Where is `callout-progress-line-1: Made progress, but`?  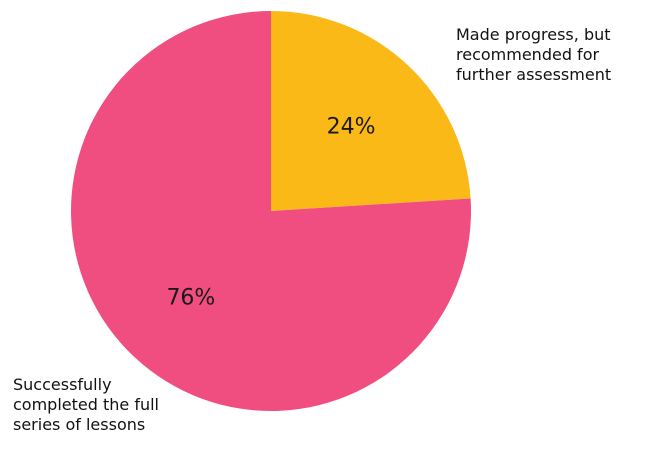 callout-progress-line-1: Made progress, but is located at coordinates (533, 34).